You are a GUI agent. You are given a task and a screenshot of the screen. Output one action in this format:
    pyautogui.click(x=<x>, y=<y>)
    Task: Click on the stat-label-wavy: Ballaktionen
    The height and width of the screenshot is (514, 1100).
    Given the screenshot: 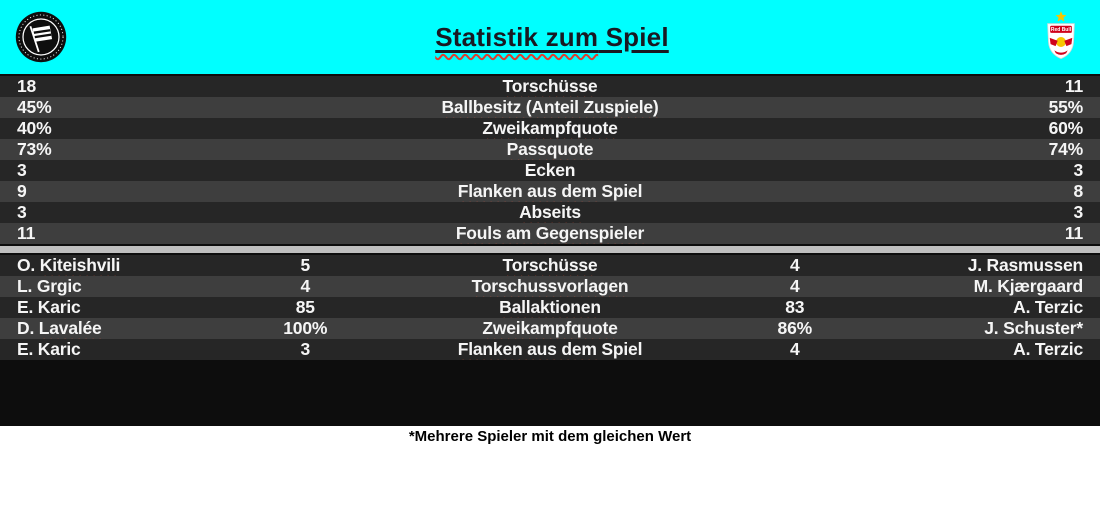 What is the action you would take?
    pyautogui.click(x=550, y=307)
    